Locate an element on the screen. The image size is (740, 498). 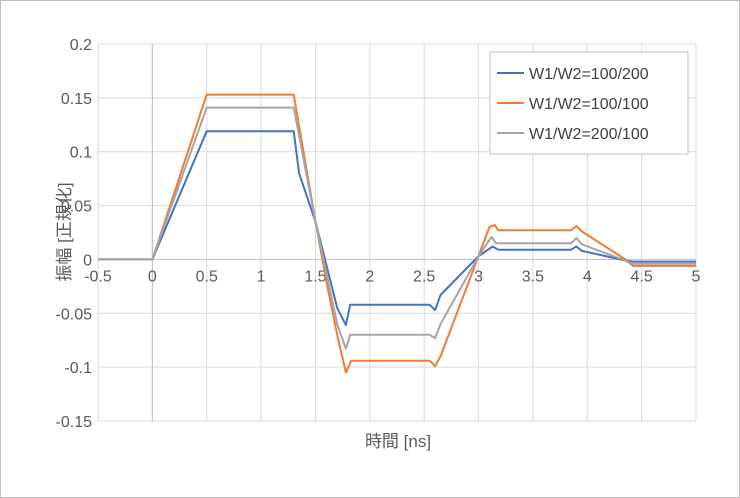
x-tick-label: 4 is located at coordinates (587, 276).